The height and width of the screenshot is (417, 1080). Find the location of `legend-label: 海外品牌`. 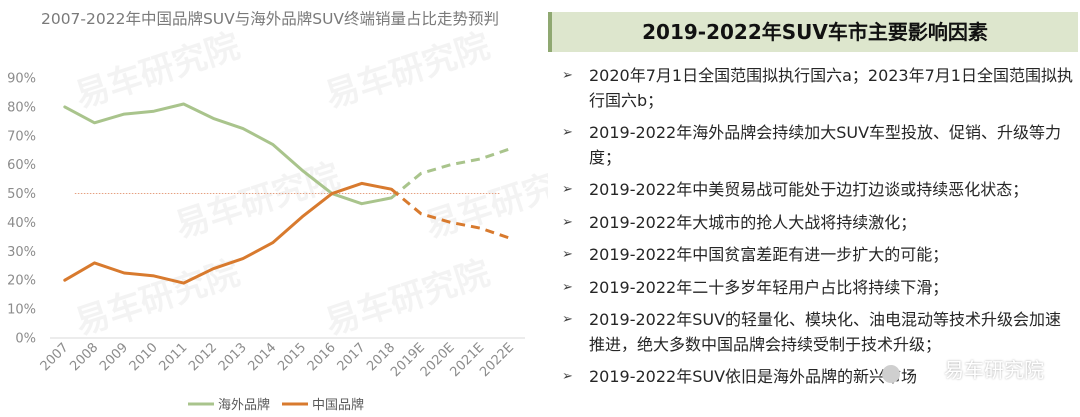

legend-label: 海外品牌 is located at coordinates (244, 405).